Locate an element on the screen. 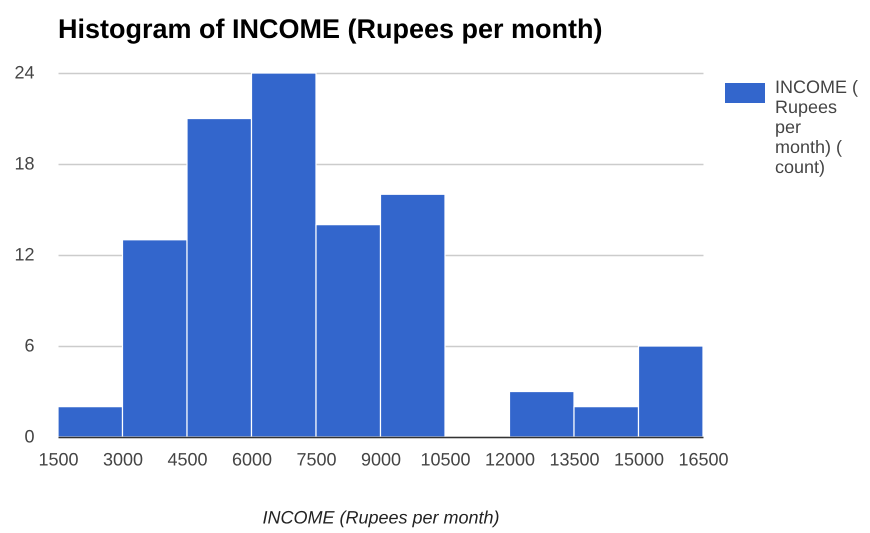  x-tick-label: 3000 is located at coordinates (123, 460).